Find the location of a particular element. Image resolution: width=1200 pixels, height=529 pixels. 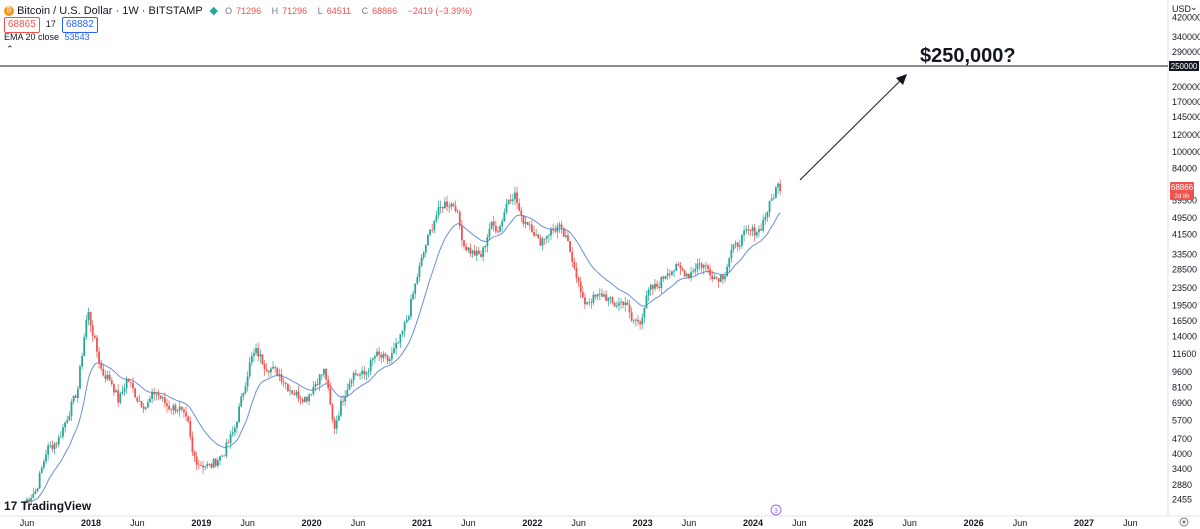

close-label: C is located at coordinates (365, 11).